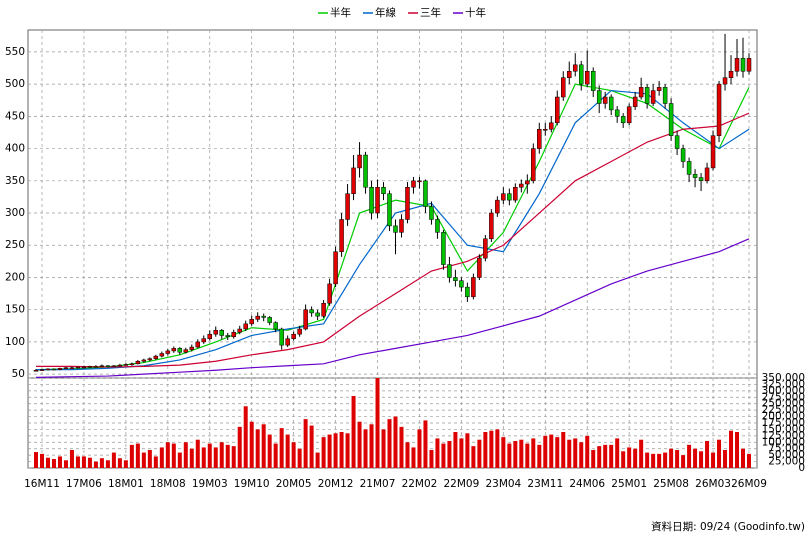  What do you see at coordinates (15, 181) in the screenshot?
I see `y-tick-label: 350` at bounding box center [15, 181].